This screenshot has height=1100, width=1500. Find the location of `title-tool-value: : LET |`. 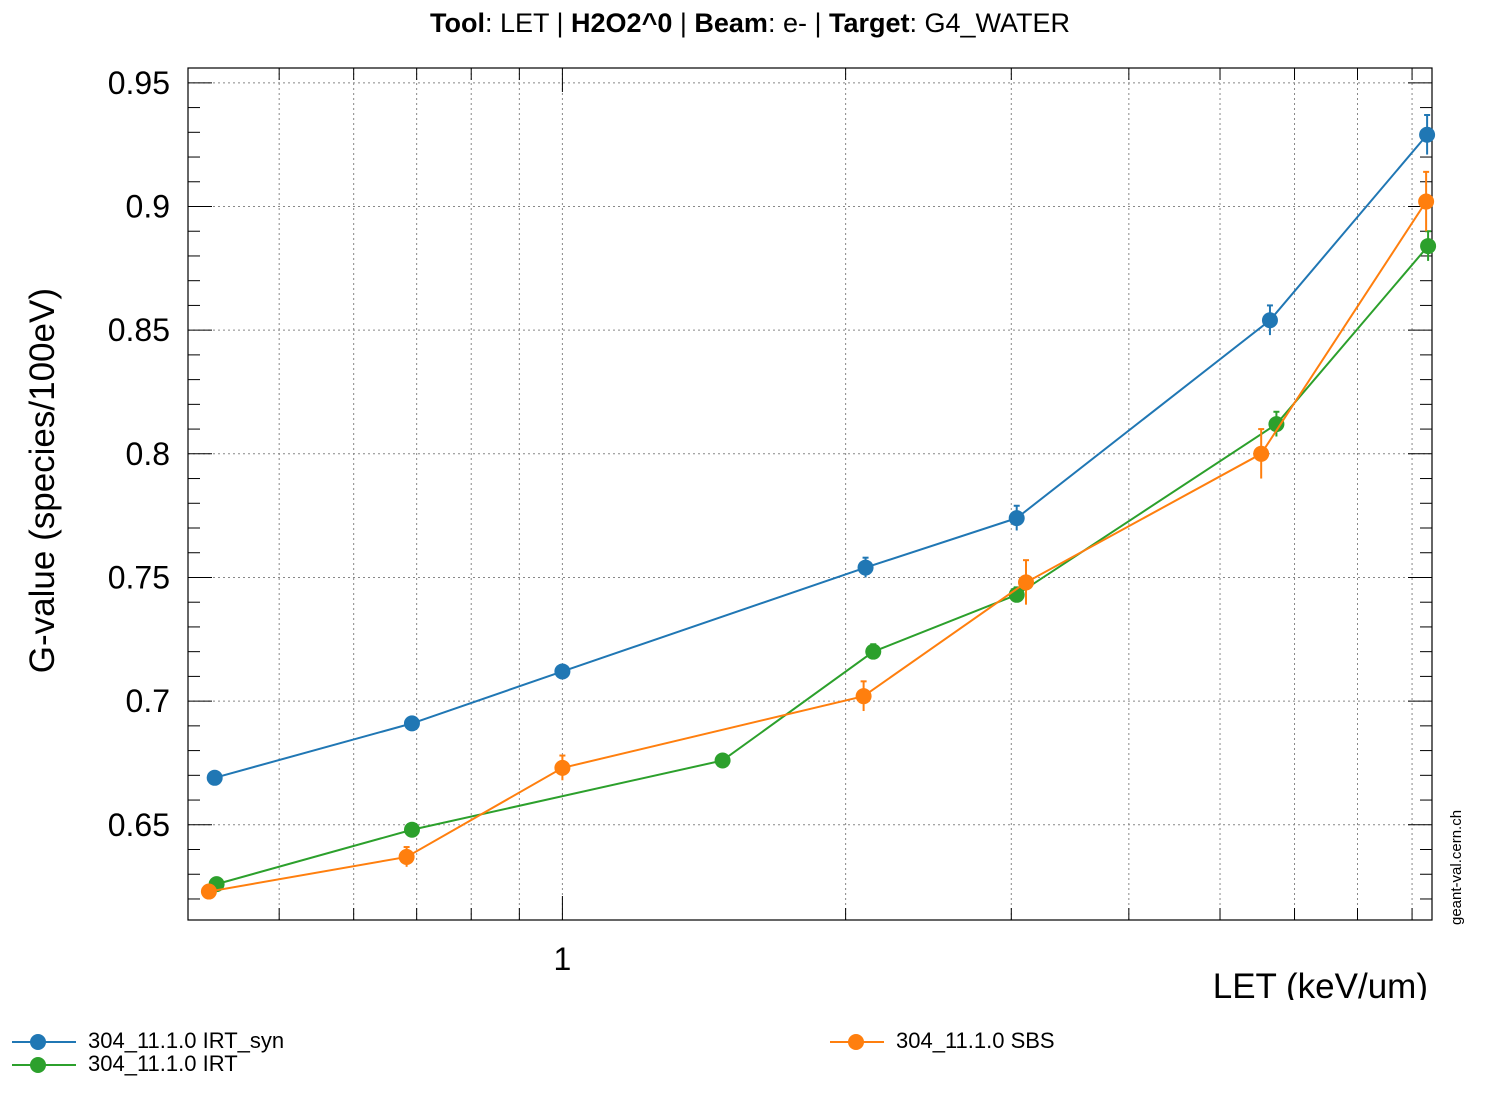

title-tool-value: : LET | is located at coordinates (528, 23).